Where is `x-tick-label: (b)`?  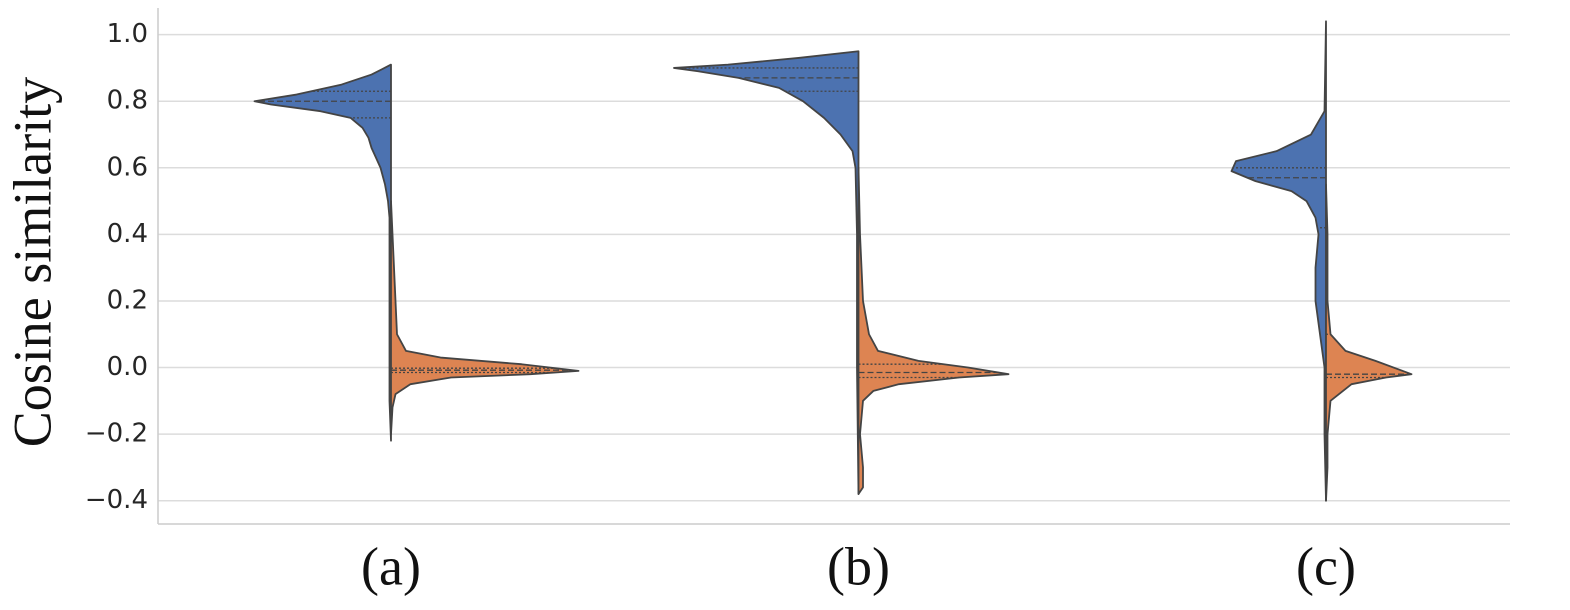 x-tick-label: (b) is located at coordinates (858, 566).